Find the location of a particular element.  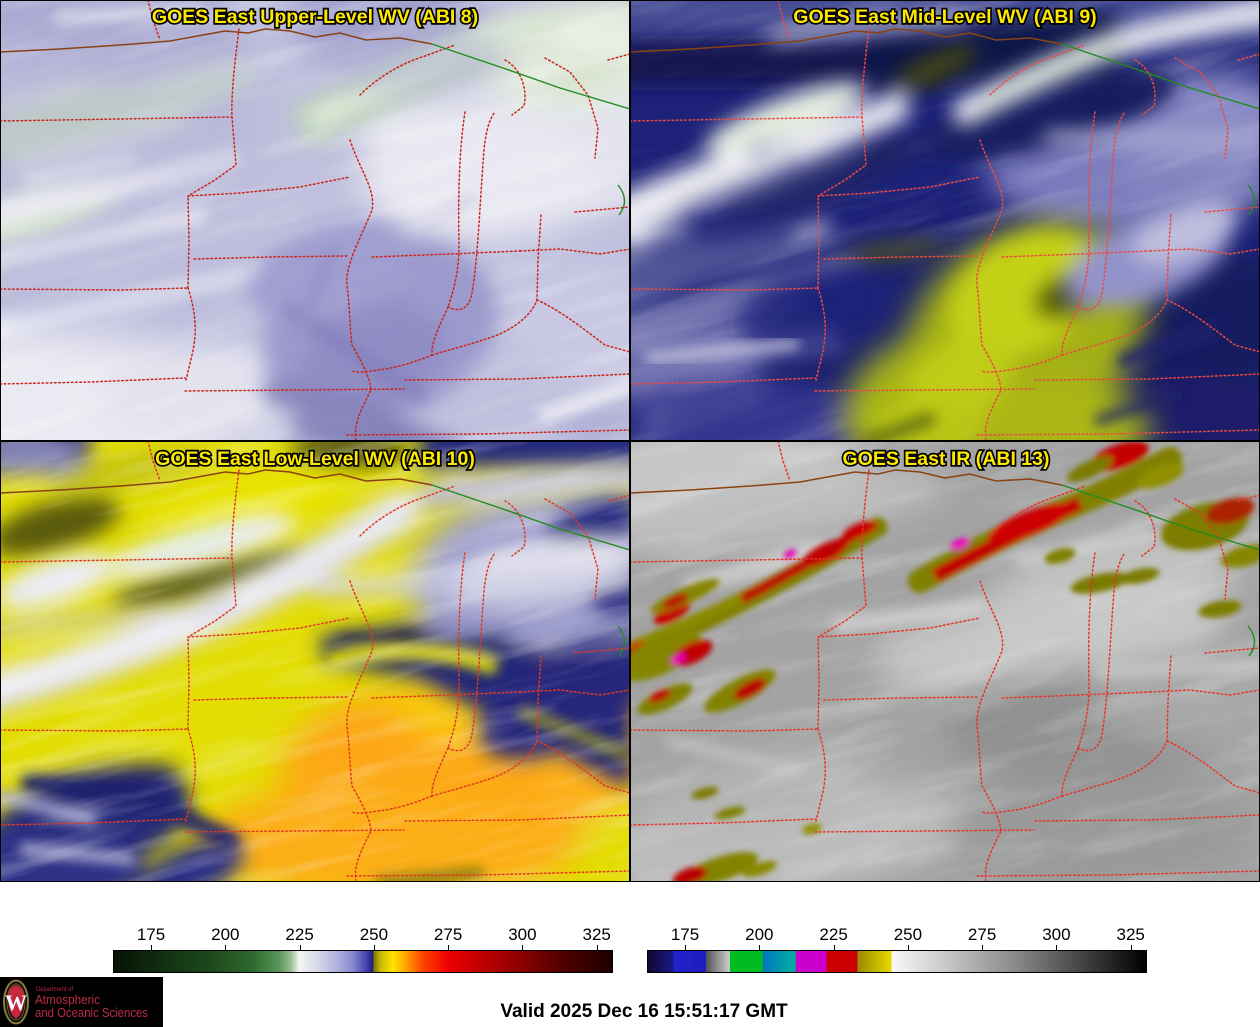

svg-text: and Oceanic Sciences is located at coordinates (91, 1013).